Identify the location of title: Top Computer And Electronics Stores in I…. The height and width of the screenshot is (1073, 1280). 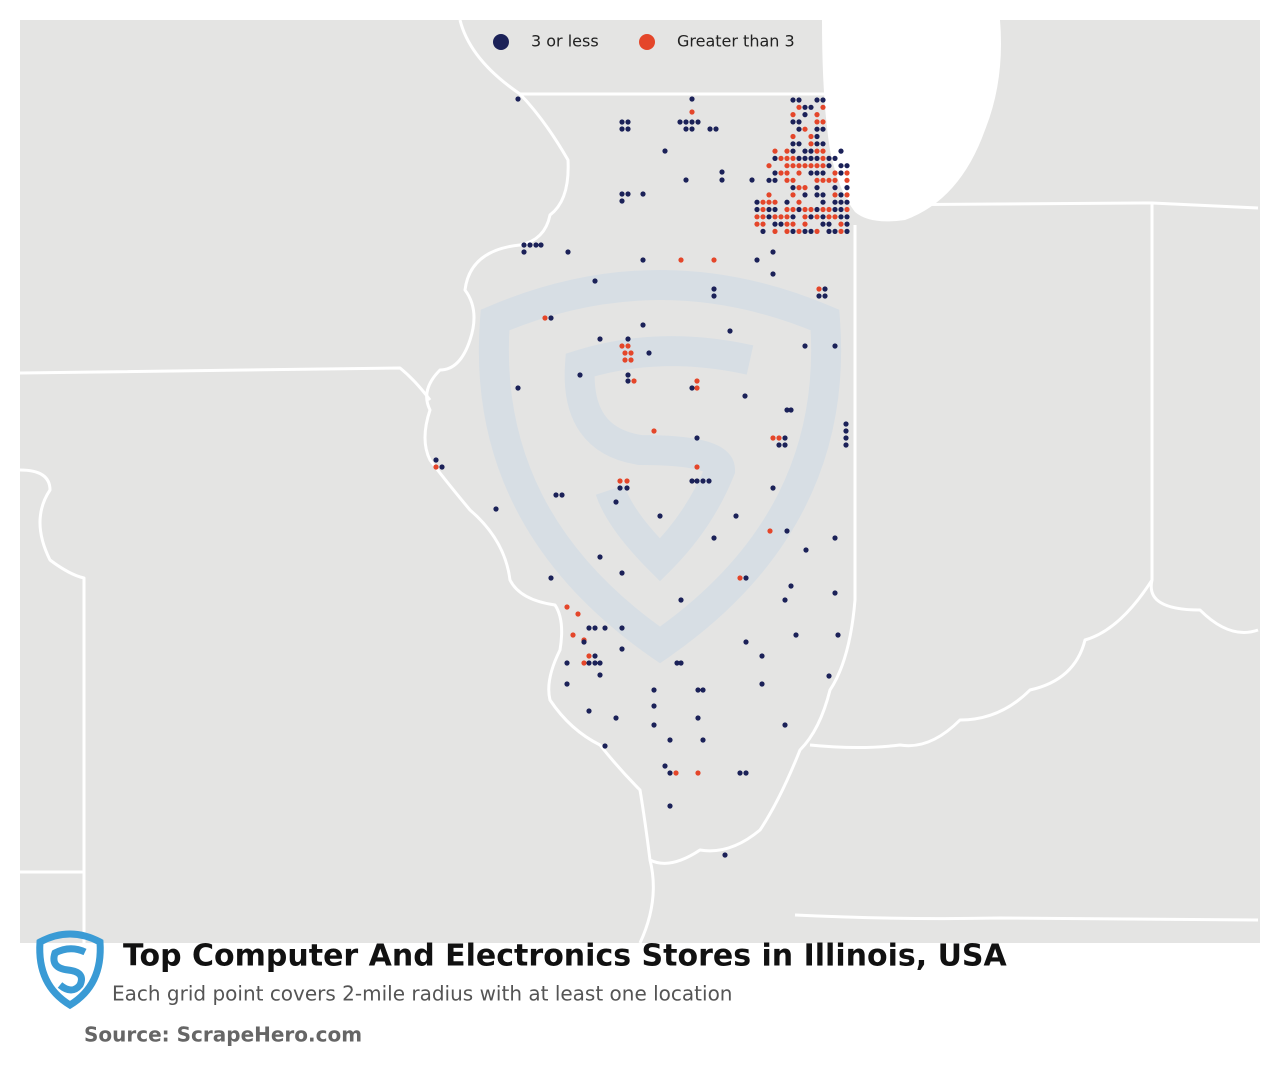
(565, 956).